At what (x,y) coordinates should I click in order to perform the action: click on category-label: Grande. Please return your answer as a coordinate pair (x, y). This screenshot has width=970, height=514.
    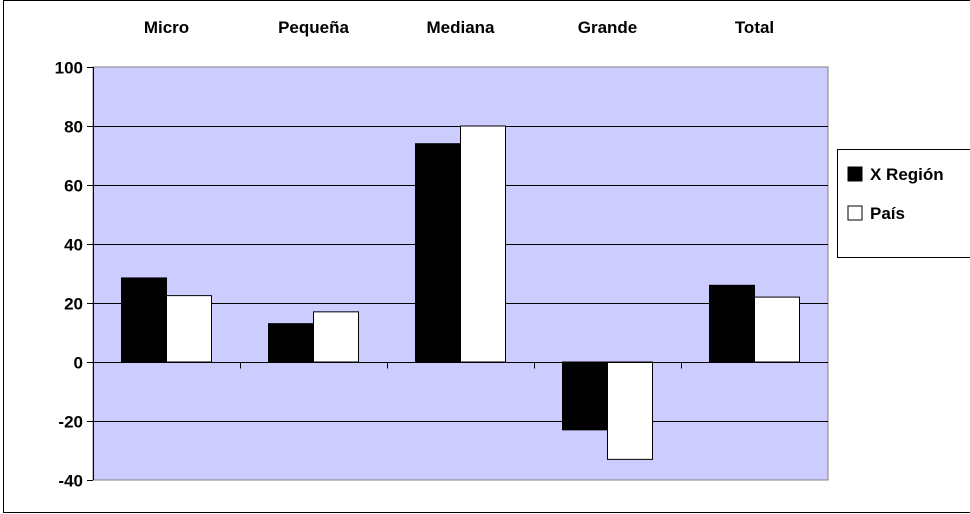
    Looking at the image, I should click on (608, 27).